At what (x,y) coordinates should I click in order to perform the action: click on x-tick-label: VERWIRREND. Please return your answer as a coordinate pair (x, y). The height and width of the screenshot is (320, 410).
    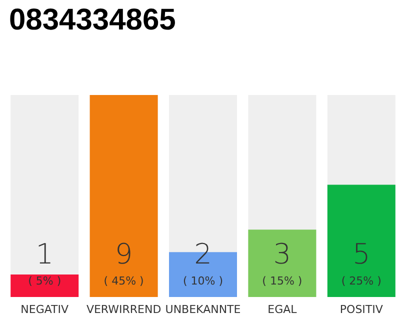
    Looking at the image, I should click on (124, 309).